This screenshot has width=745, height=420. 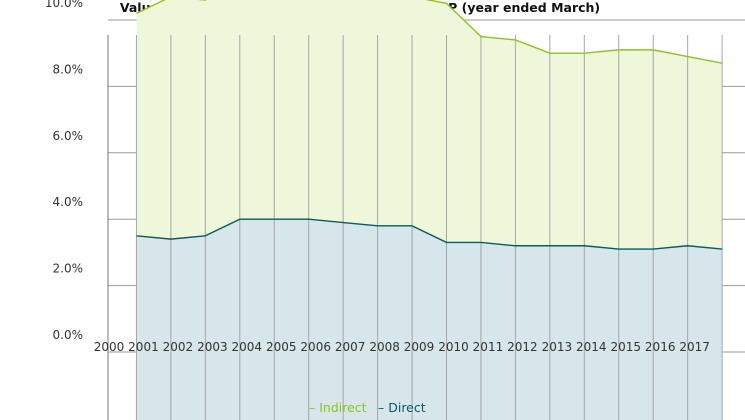 What do you see at coordinates (429, 234) in the screenshot?
I see `direct-line` at bounding box center [429, 234].